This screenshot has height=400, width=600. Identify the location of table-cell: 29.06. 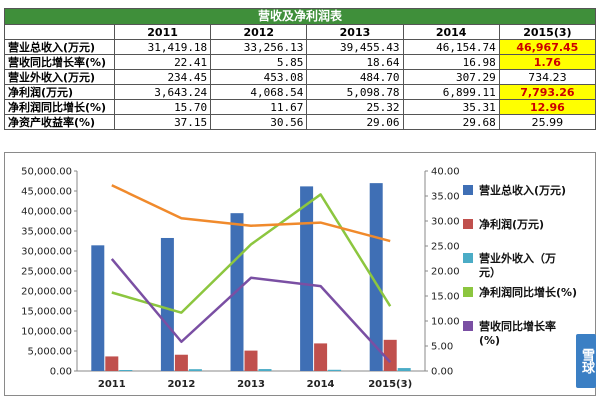
(355, 122).